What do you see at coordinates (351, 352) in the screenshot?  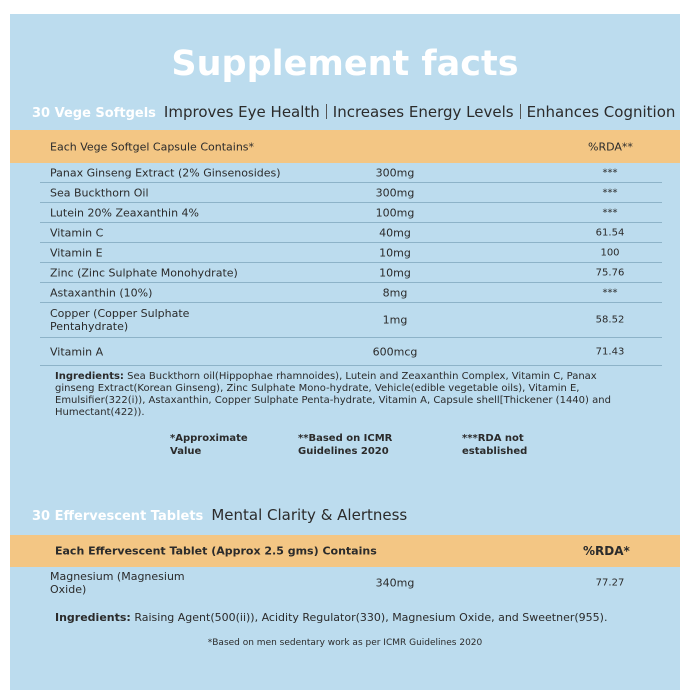 I see `table-row: Vitamin A 600mcg 71.43` at bounding box center [351, 352].